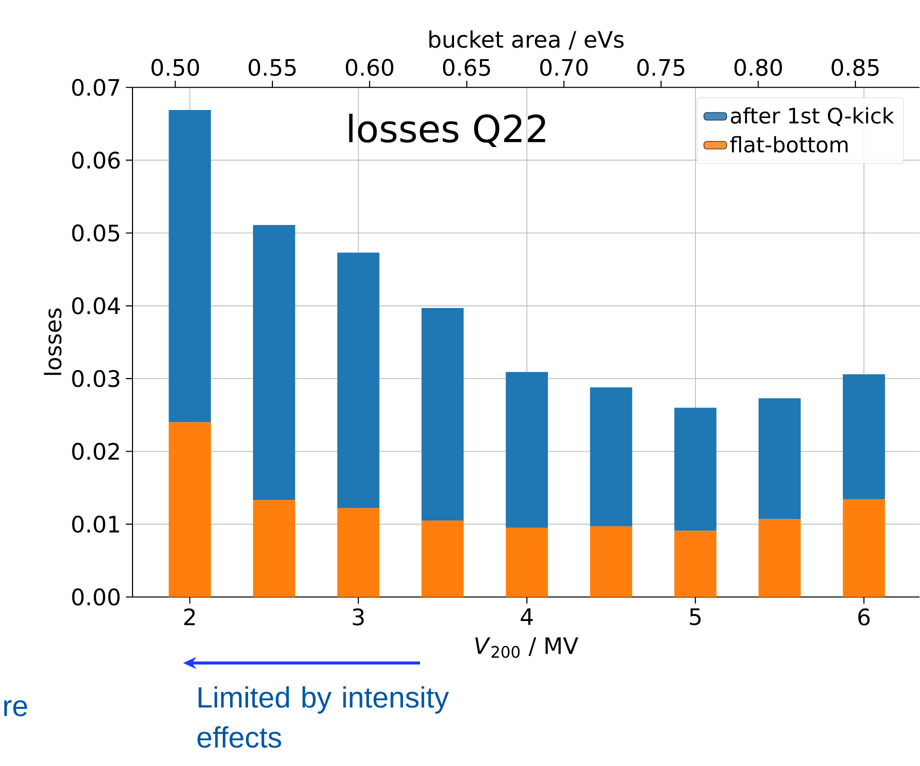 This screenshot has height=766, width=920. What do you see at coordinates (526, 647) in the screenshot?
I see `x-axis-title: V$_{200}$ / MV` at bounding box center [526, 647].